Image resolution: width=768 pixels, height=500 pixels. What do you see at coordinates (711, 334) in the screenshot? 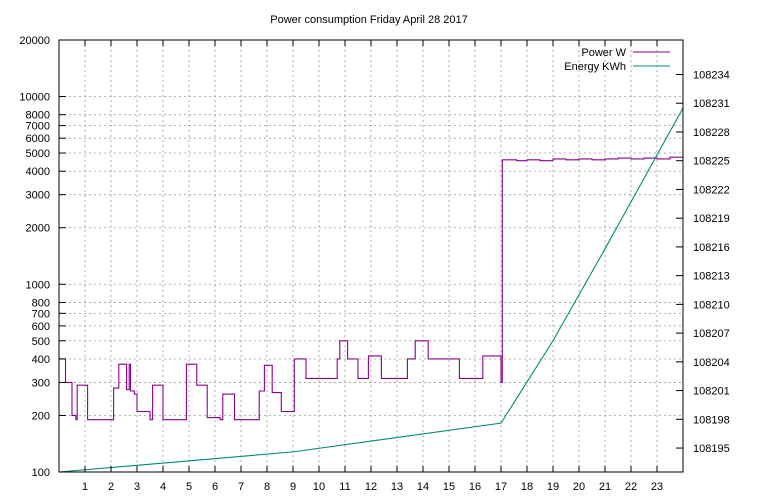
I see `y-right-tick-label: 108207` at bounding box center [711, 334].